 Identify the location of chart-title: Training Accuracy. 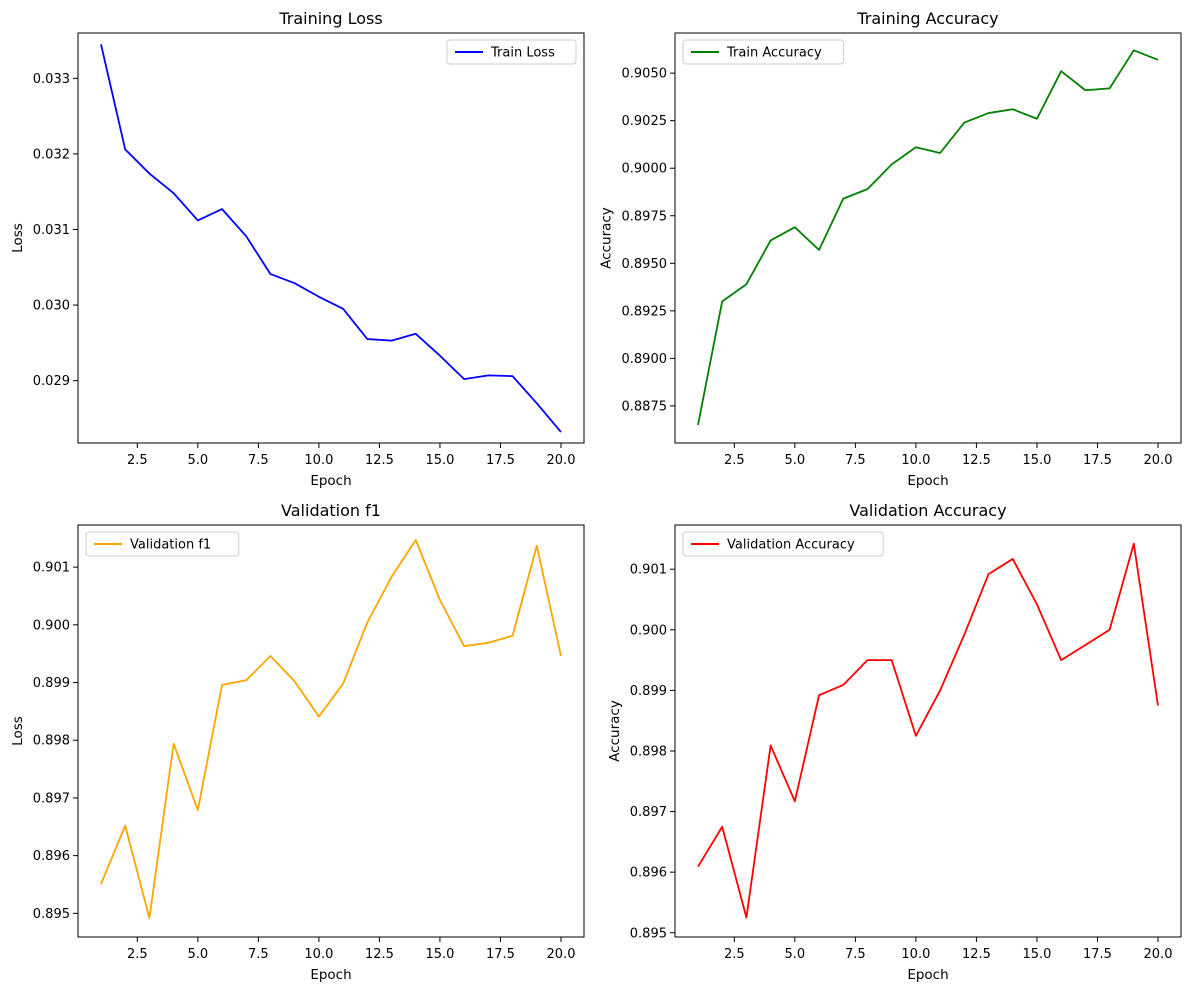
(927, 18).